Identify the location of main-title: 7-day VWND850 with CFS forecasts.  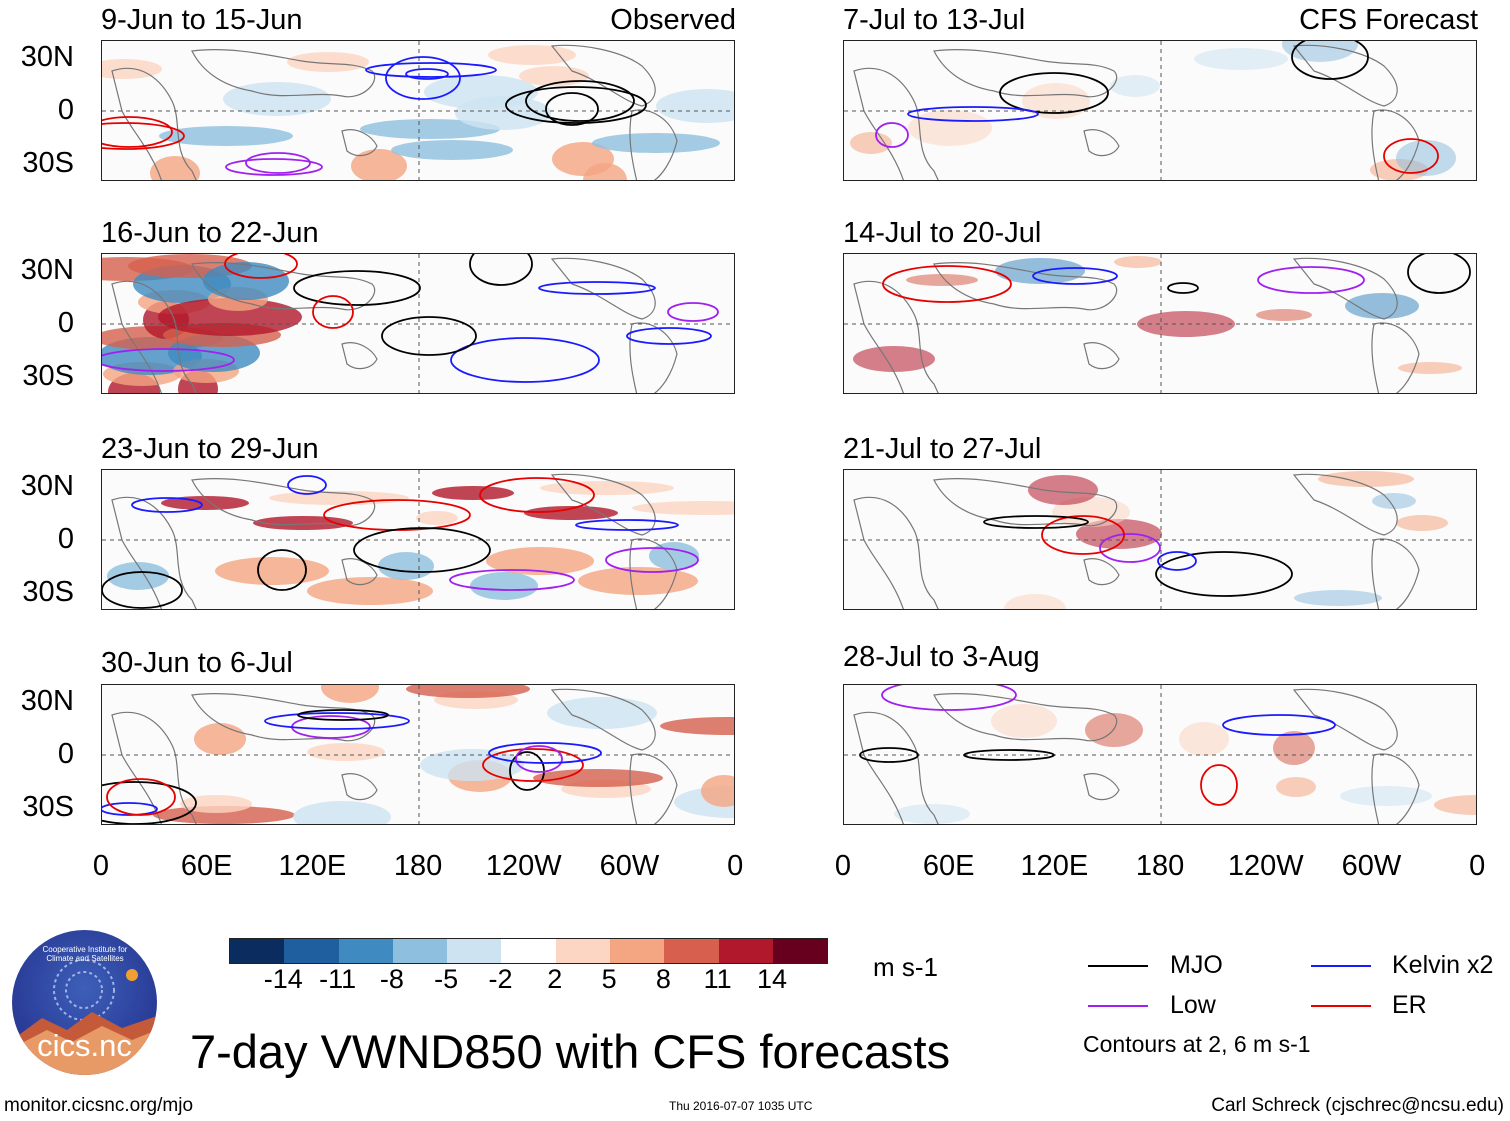
(570, 1051).